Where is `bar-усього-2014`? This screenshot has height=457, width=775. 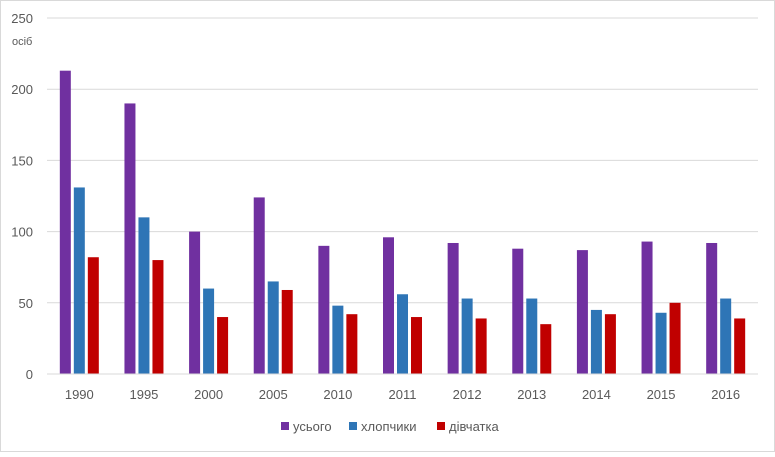 bar-усього-2014 is located at coordinates (582, 312).